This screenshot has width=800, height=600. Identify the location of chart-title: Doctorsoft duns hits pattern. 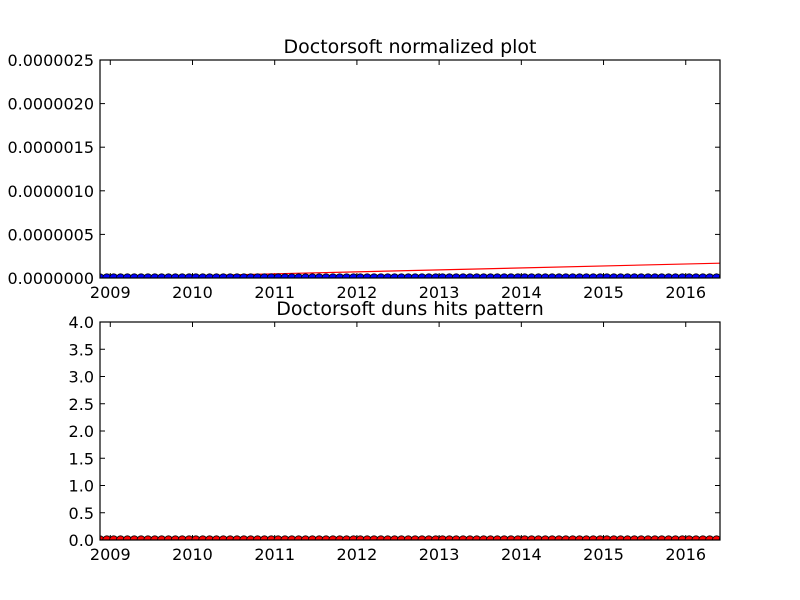
(410, 309).